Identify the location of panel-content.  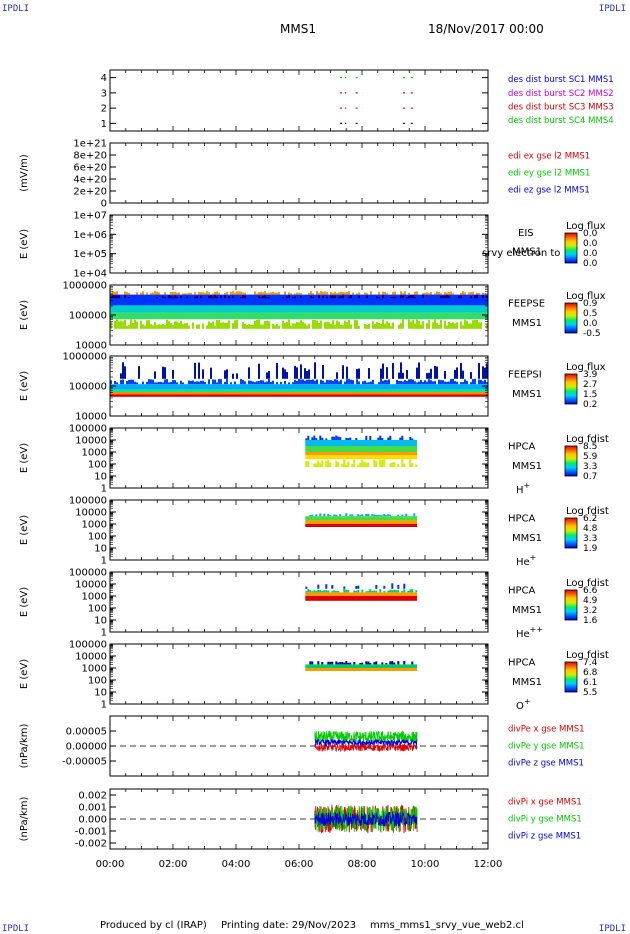
(299, 819).